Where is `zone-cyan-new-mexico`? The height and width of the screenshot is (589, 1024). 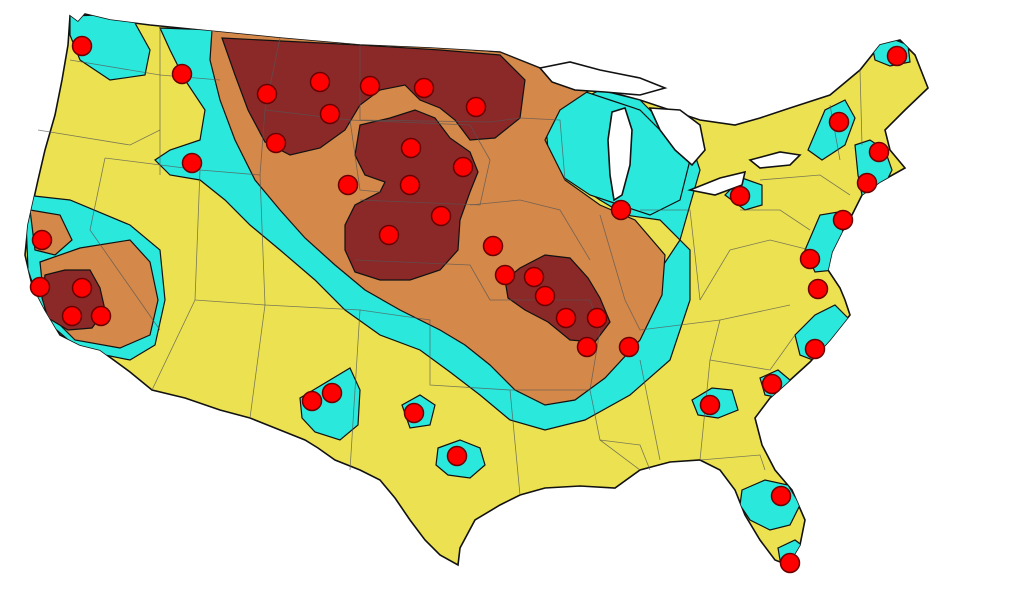 zone-cyan-new-mexico is located at coordinates (330, 404).